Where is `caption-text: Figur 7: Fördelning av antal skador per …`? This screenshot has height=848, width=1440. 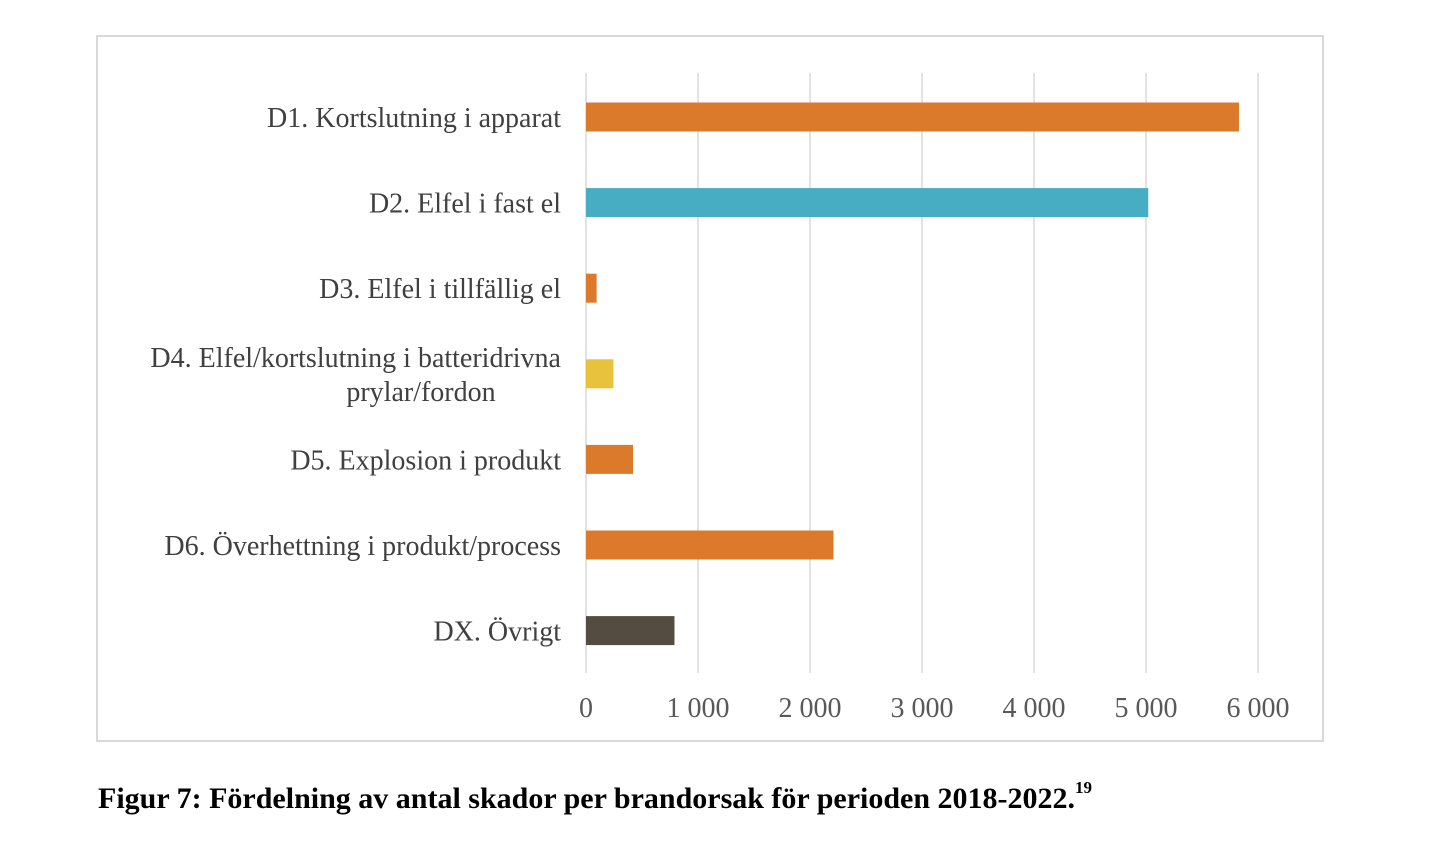 caption-text: Figur 7: Fördelning av antal skador per … is located at coordinates (587, 798).